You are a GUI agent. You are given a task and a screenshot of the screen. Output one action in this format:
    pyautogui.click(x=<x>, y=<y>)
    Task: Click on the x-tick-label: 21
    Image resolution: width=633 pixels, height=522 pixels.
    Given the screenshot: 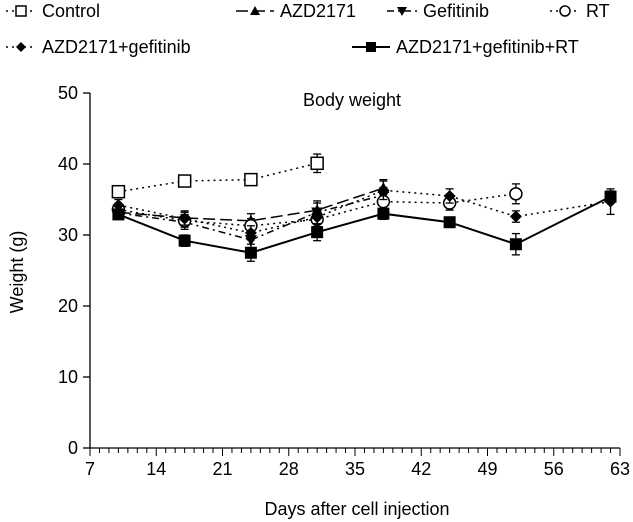 What is the action you would take?
    pyautogui.click(x=222, y=469)
    